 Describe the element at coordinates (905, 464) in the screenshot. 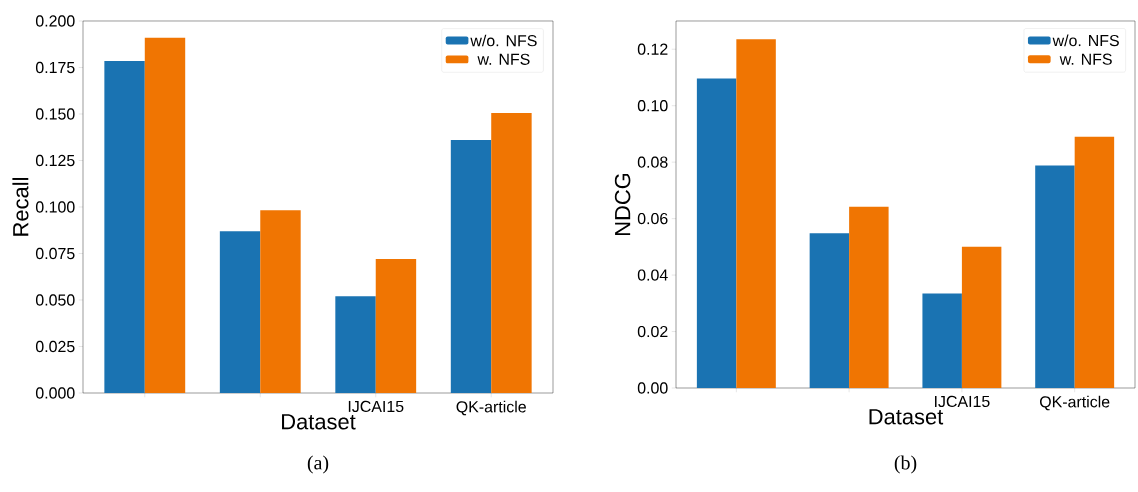

I see `text: (b)` at that location.